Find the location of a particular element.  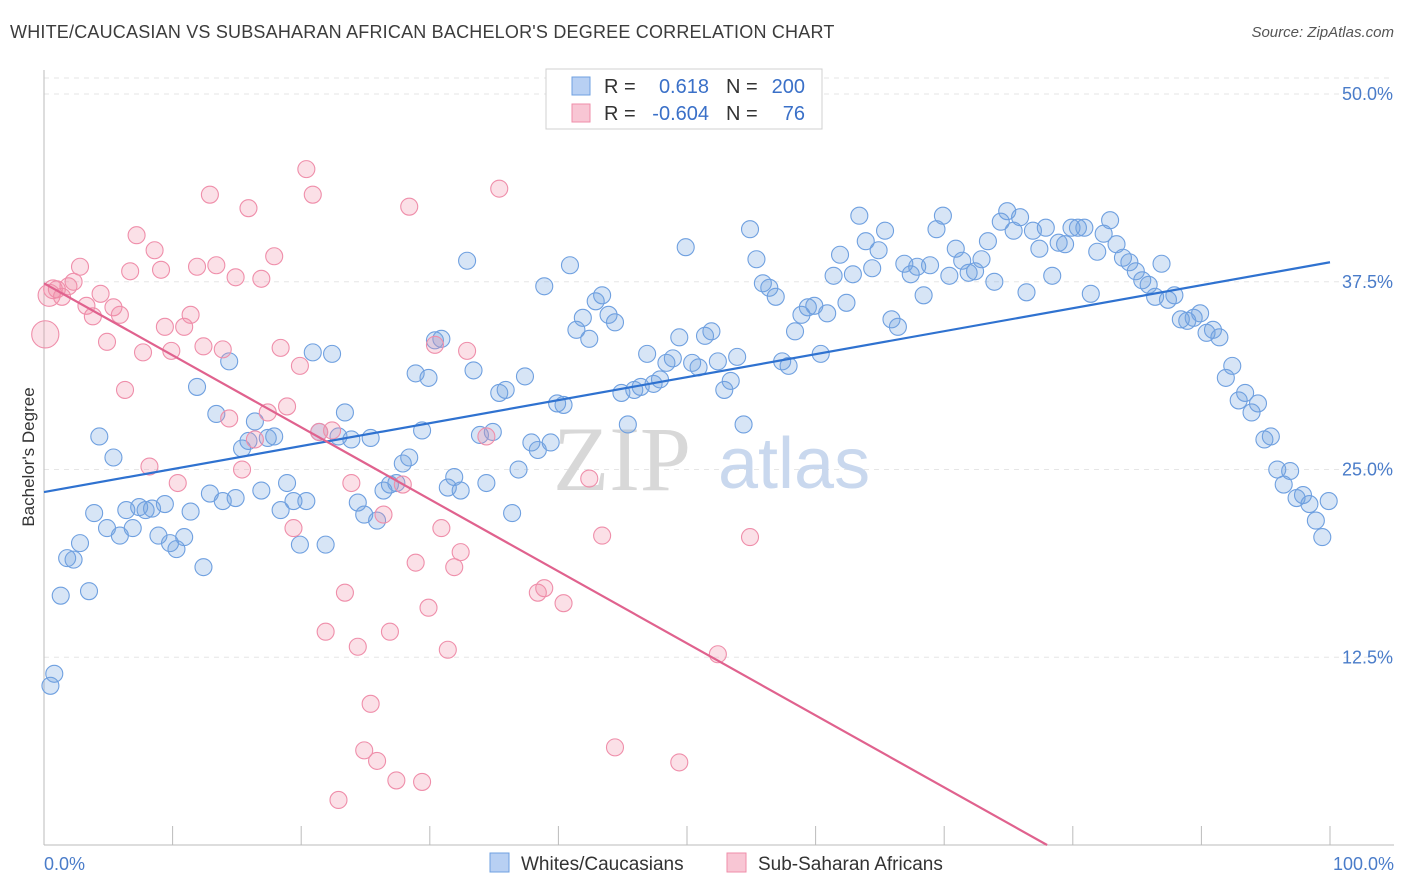

y-tick-label: 37.5% is located at coordinates (1367, 282).